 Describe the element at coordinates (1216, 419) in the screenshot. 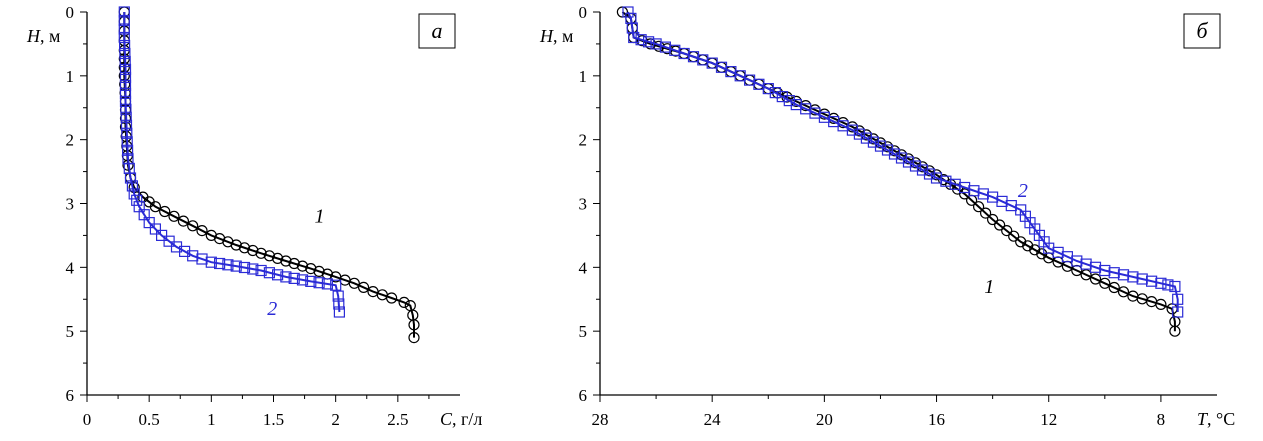

I see `x-axis-title: T, °C` at that location.